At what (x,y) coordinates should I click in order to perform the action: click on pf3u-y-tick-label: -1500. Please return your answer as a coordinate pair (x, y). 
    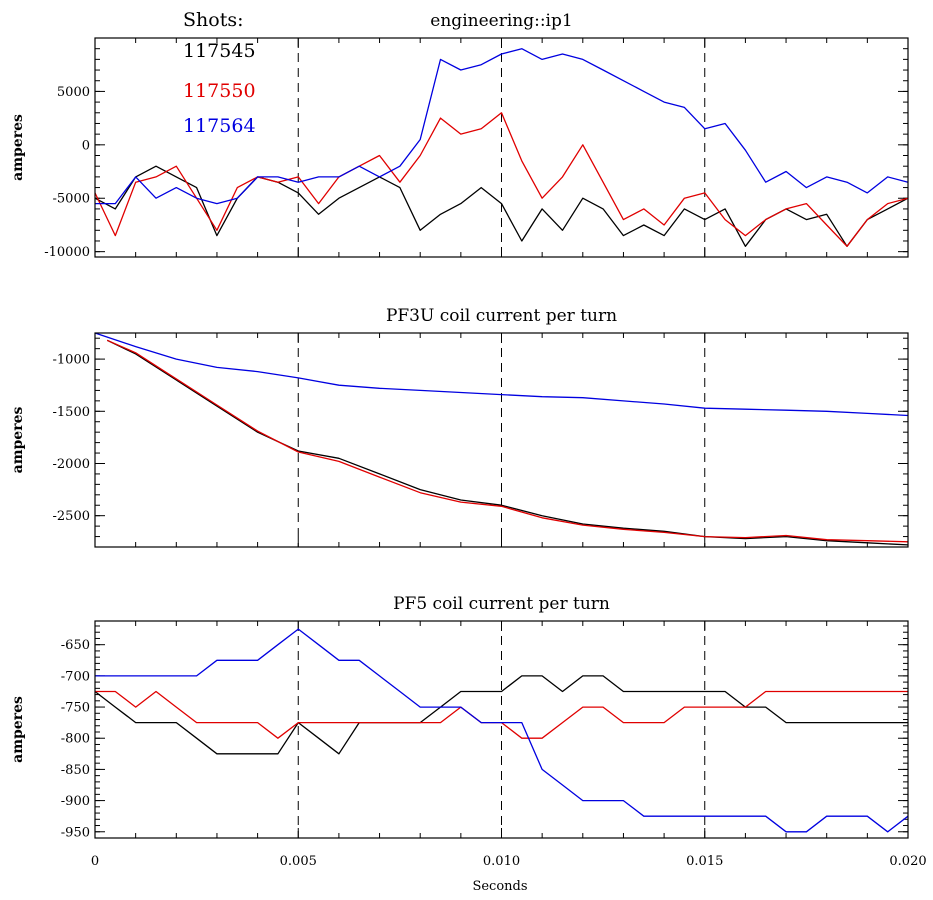
    Looking at the image, I should click on (71, 412).